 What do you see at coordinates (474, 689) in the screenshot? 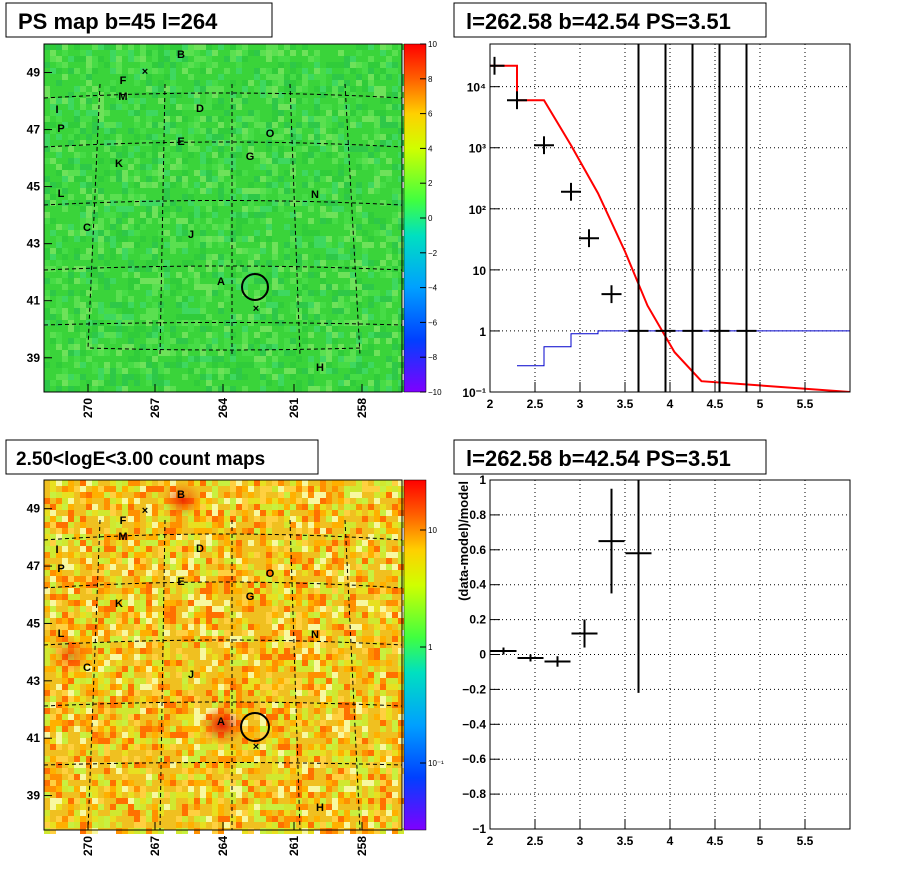
I see `y-tick-label: −0.2` at bounding box center [474, 689].